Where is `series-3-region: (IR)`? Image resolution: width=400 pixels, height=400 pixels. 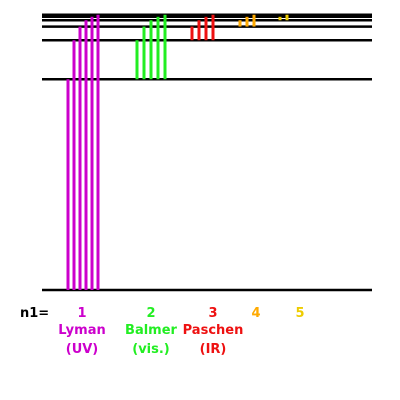
series-3-region: (IR) is located at coordinates (213, 349).